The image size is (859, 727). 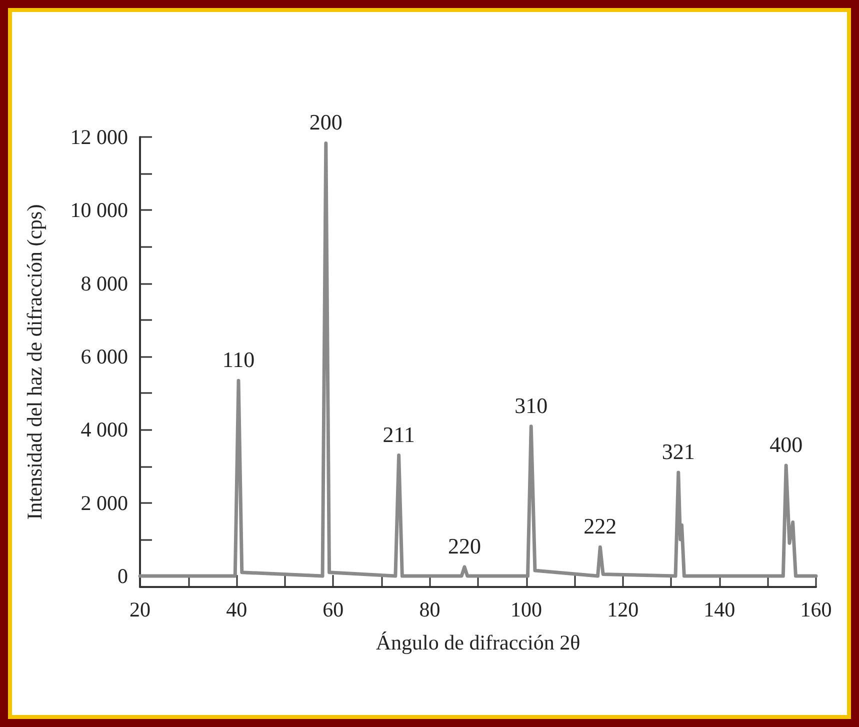 I want to click on annotation: 220, so click(x=464, y=545).